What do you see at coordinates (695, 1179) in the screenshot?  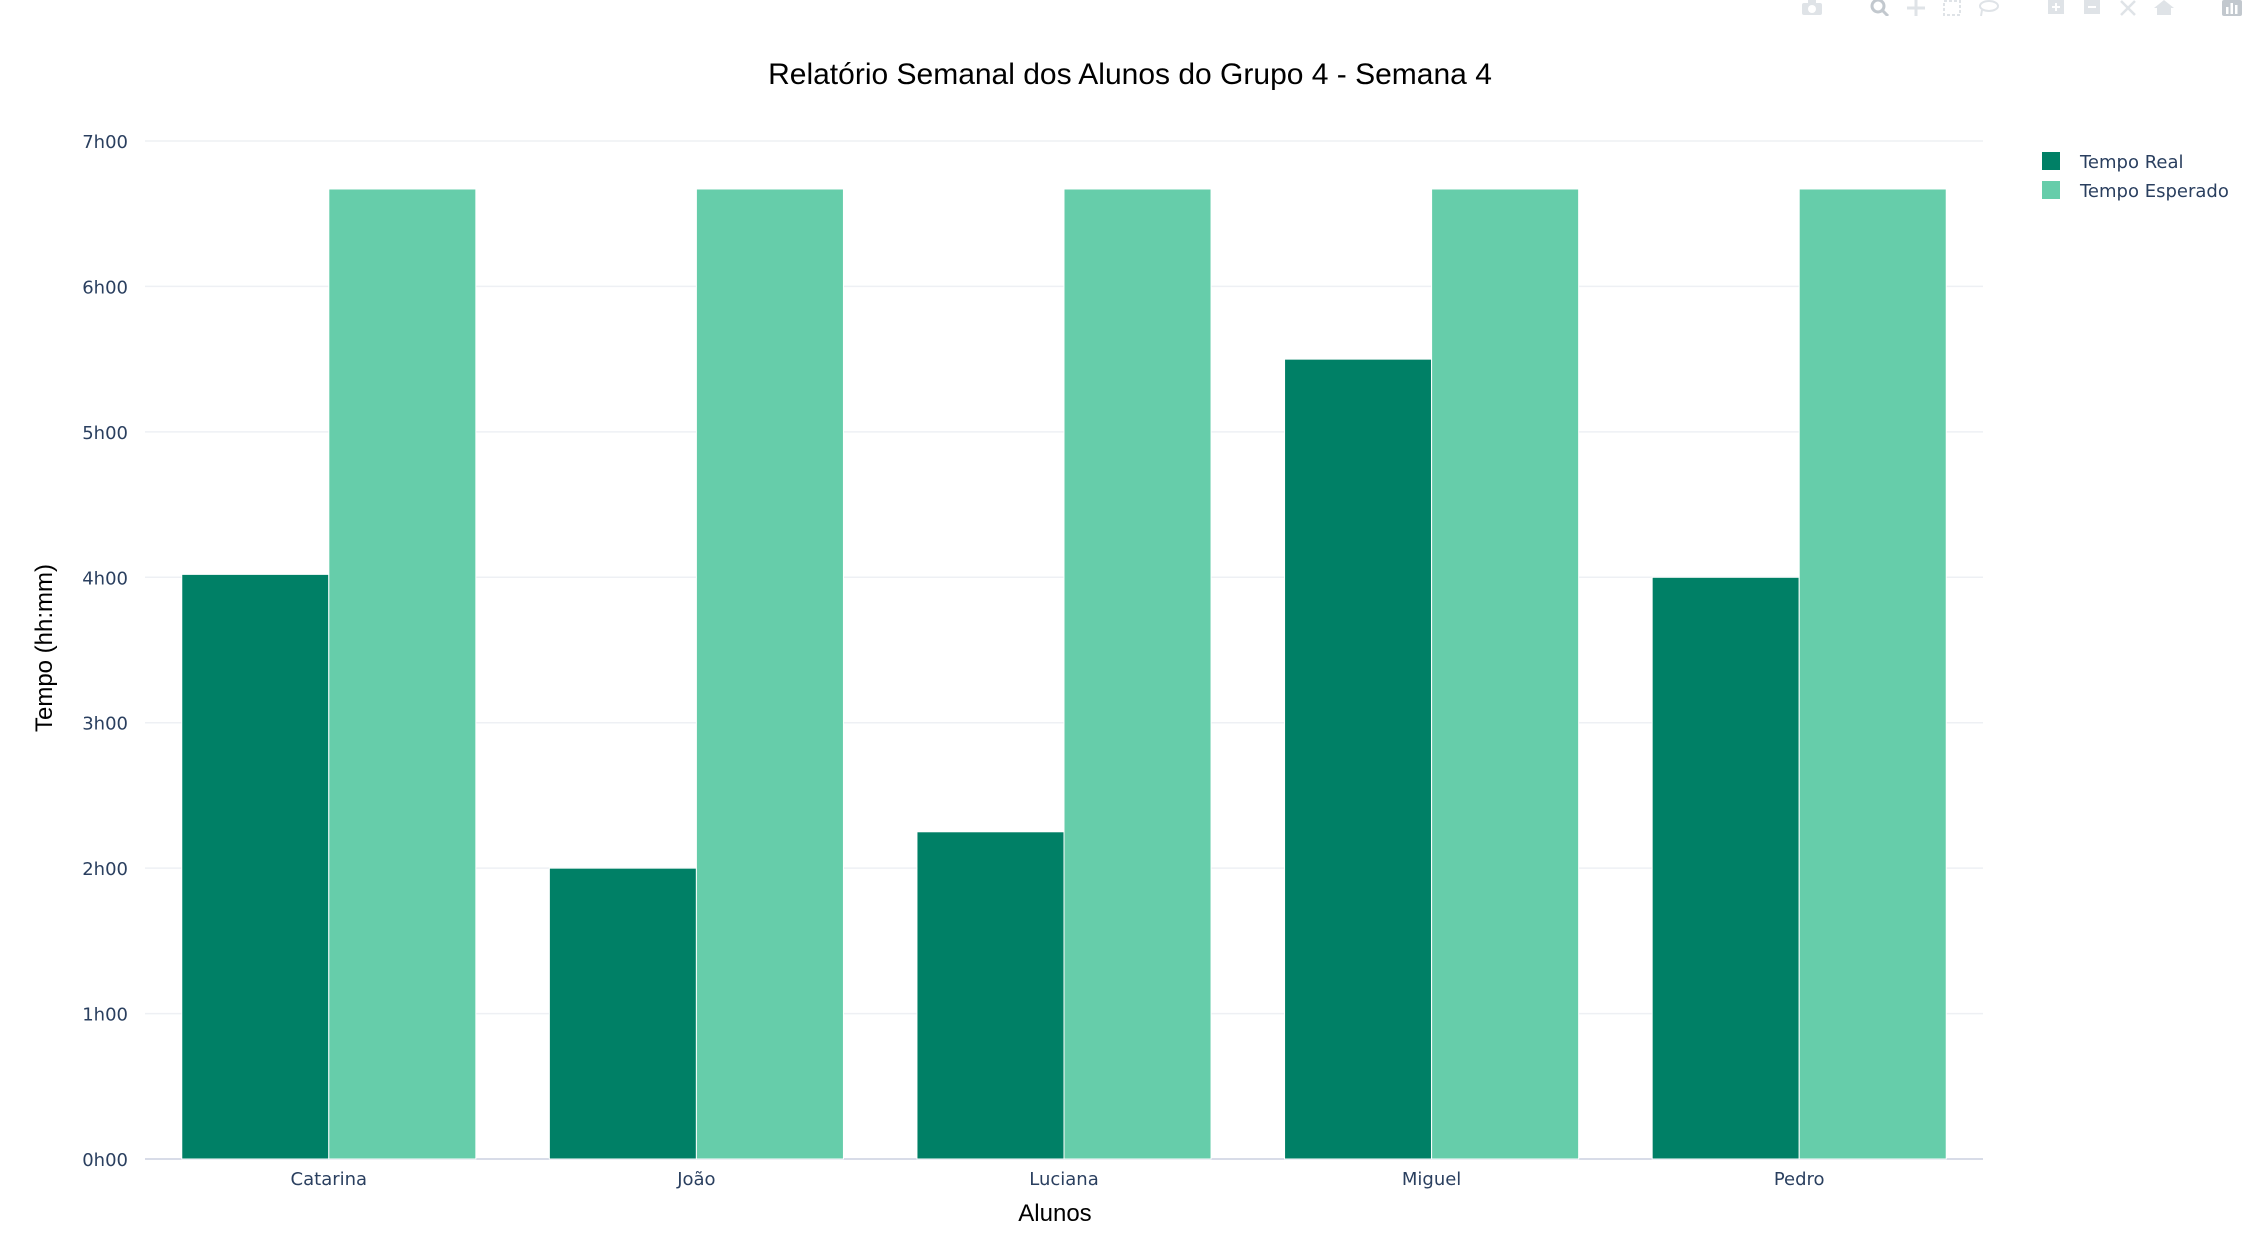 I see `x-tick-label: João` at bounding box center [695, 1179].